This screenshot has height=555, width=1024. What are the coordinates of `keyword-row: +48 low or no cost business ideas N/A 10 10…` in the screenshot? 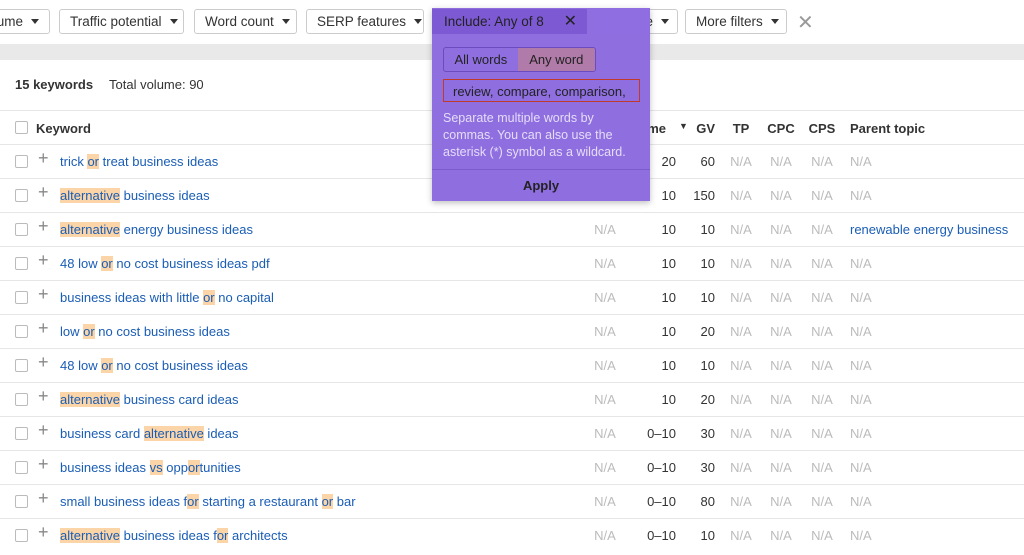 It's located at (512, 365).